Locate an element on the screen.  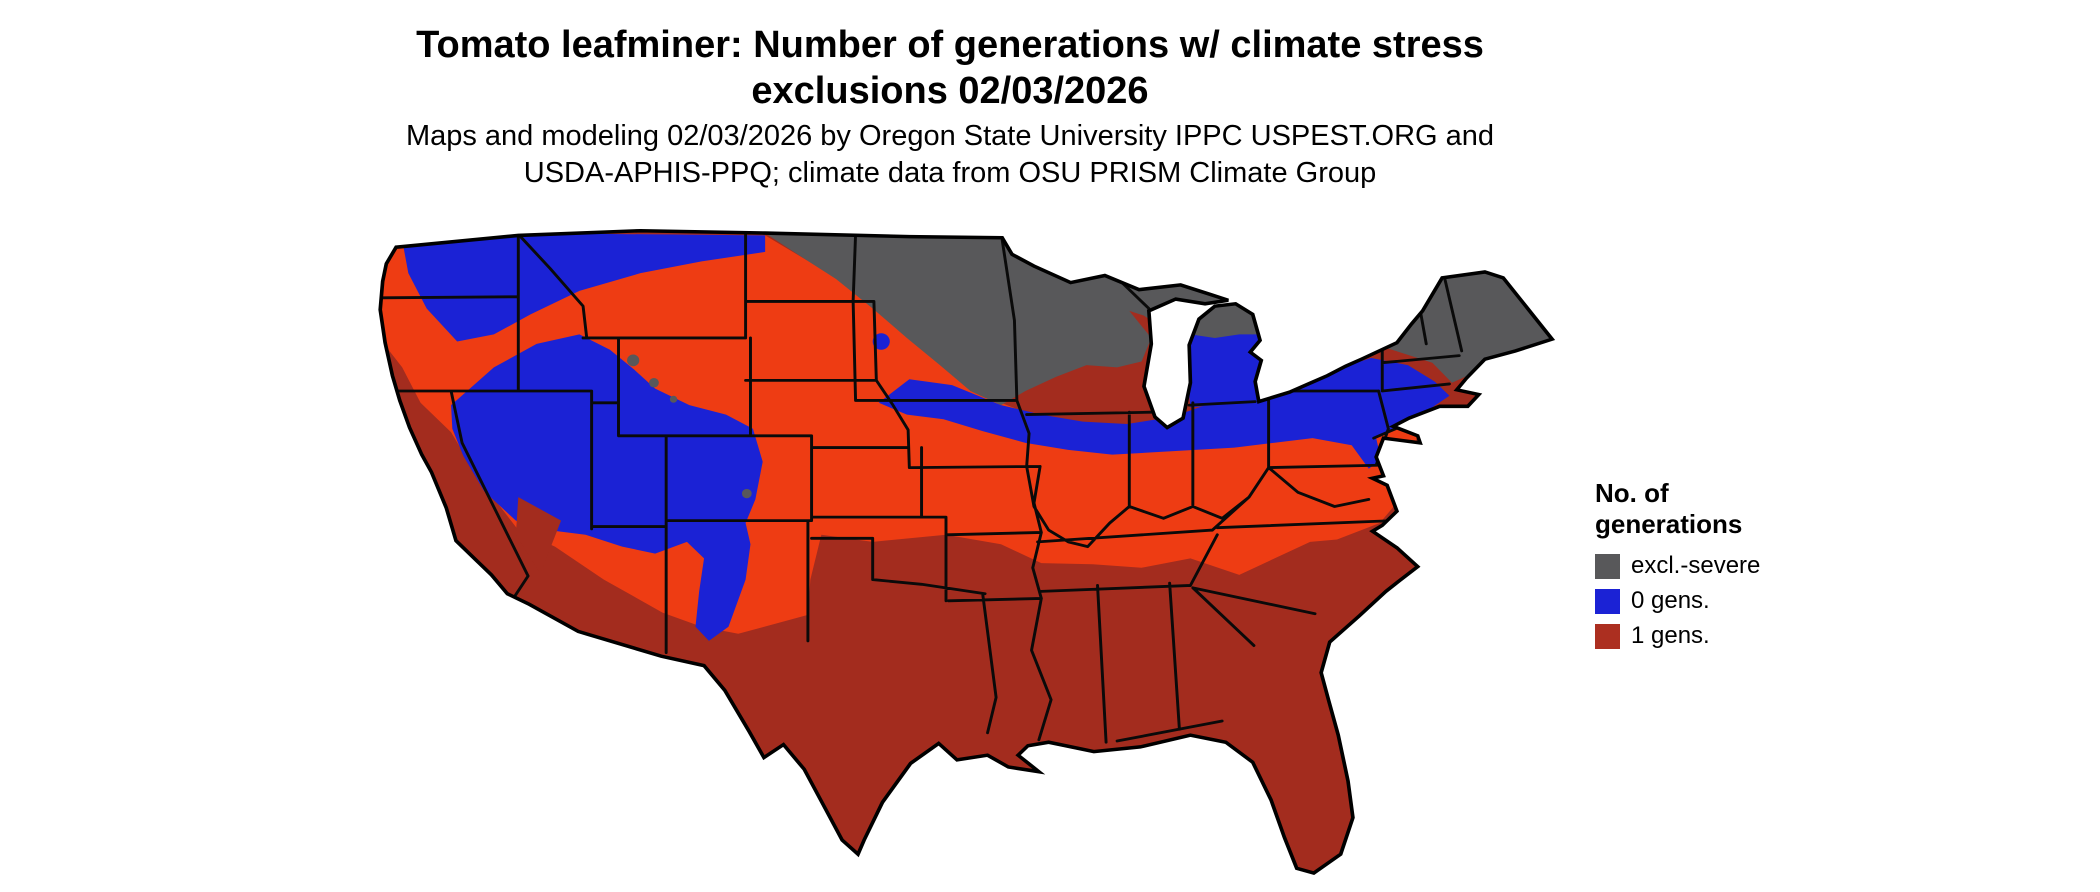
legend-item-one-gen: 1 gens. is located at coordinates (1725, 636).